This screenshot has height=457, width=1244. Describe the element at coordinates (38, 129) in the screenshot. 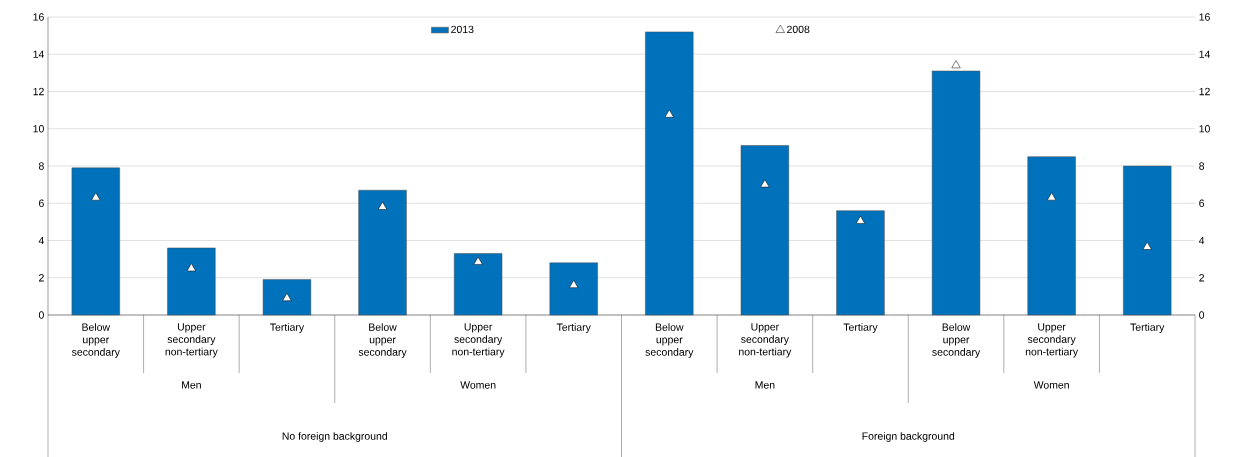

I see `y-tick-label: 10` at that location.